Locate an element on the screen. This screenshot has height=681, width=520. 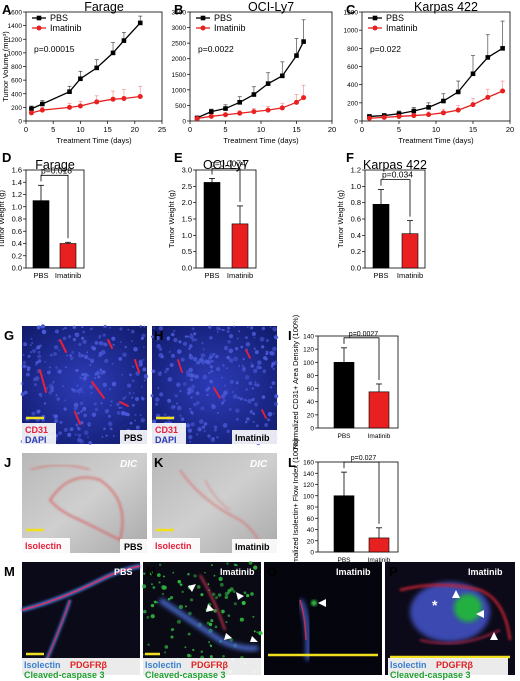
y-tick-label: 1.6 is located at coordinates (17, 170).